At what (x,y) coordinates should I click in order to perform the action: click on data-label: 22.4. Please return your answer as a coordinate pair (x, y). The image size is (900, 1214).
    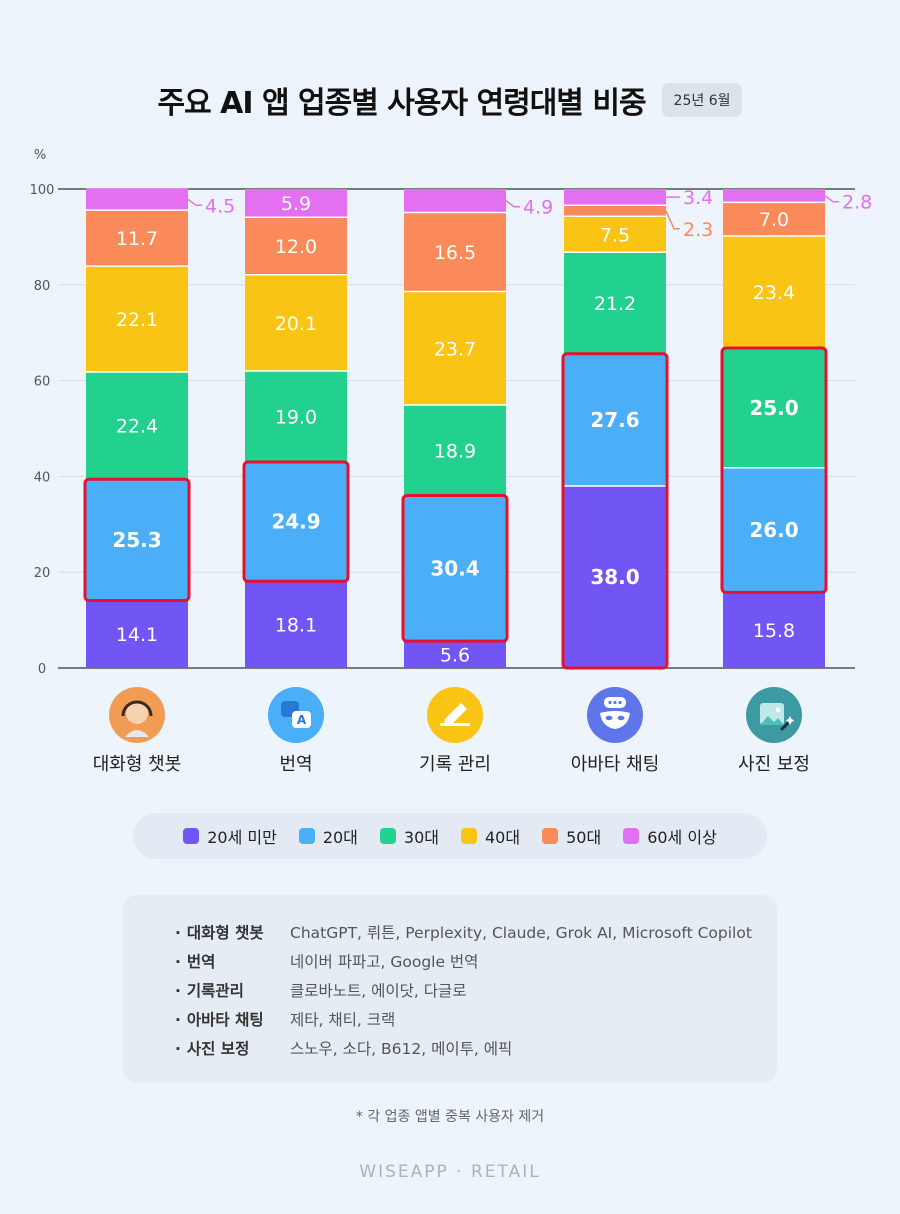
    Looking at the image, I should click on (137, 427).